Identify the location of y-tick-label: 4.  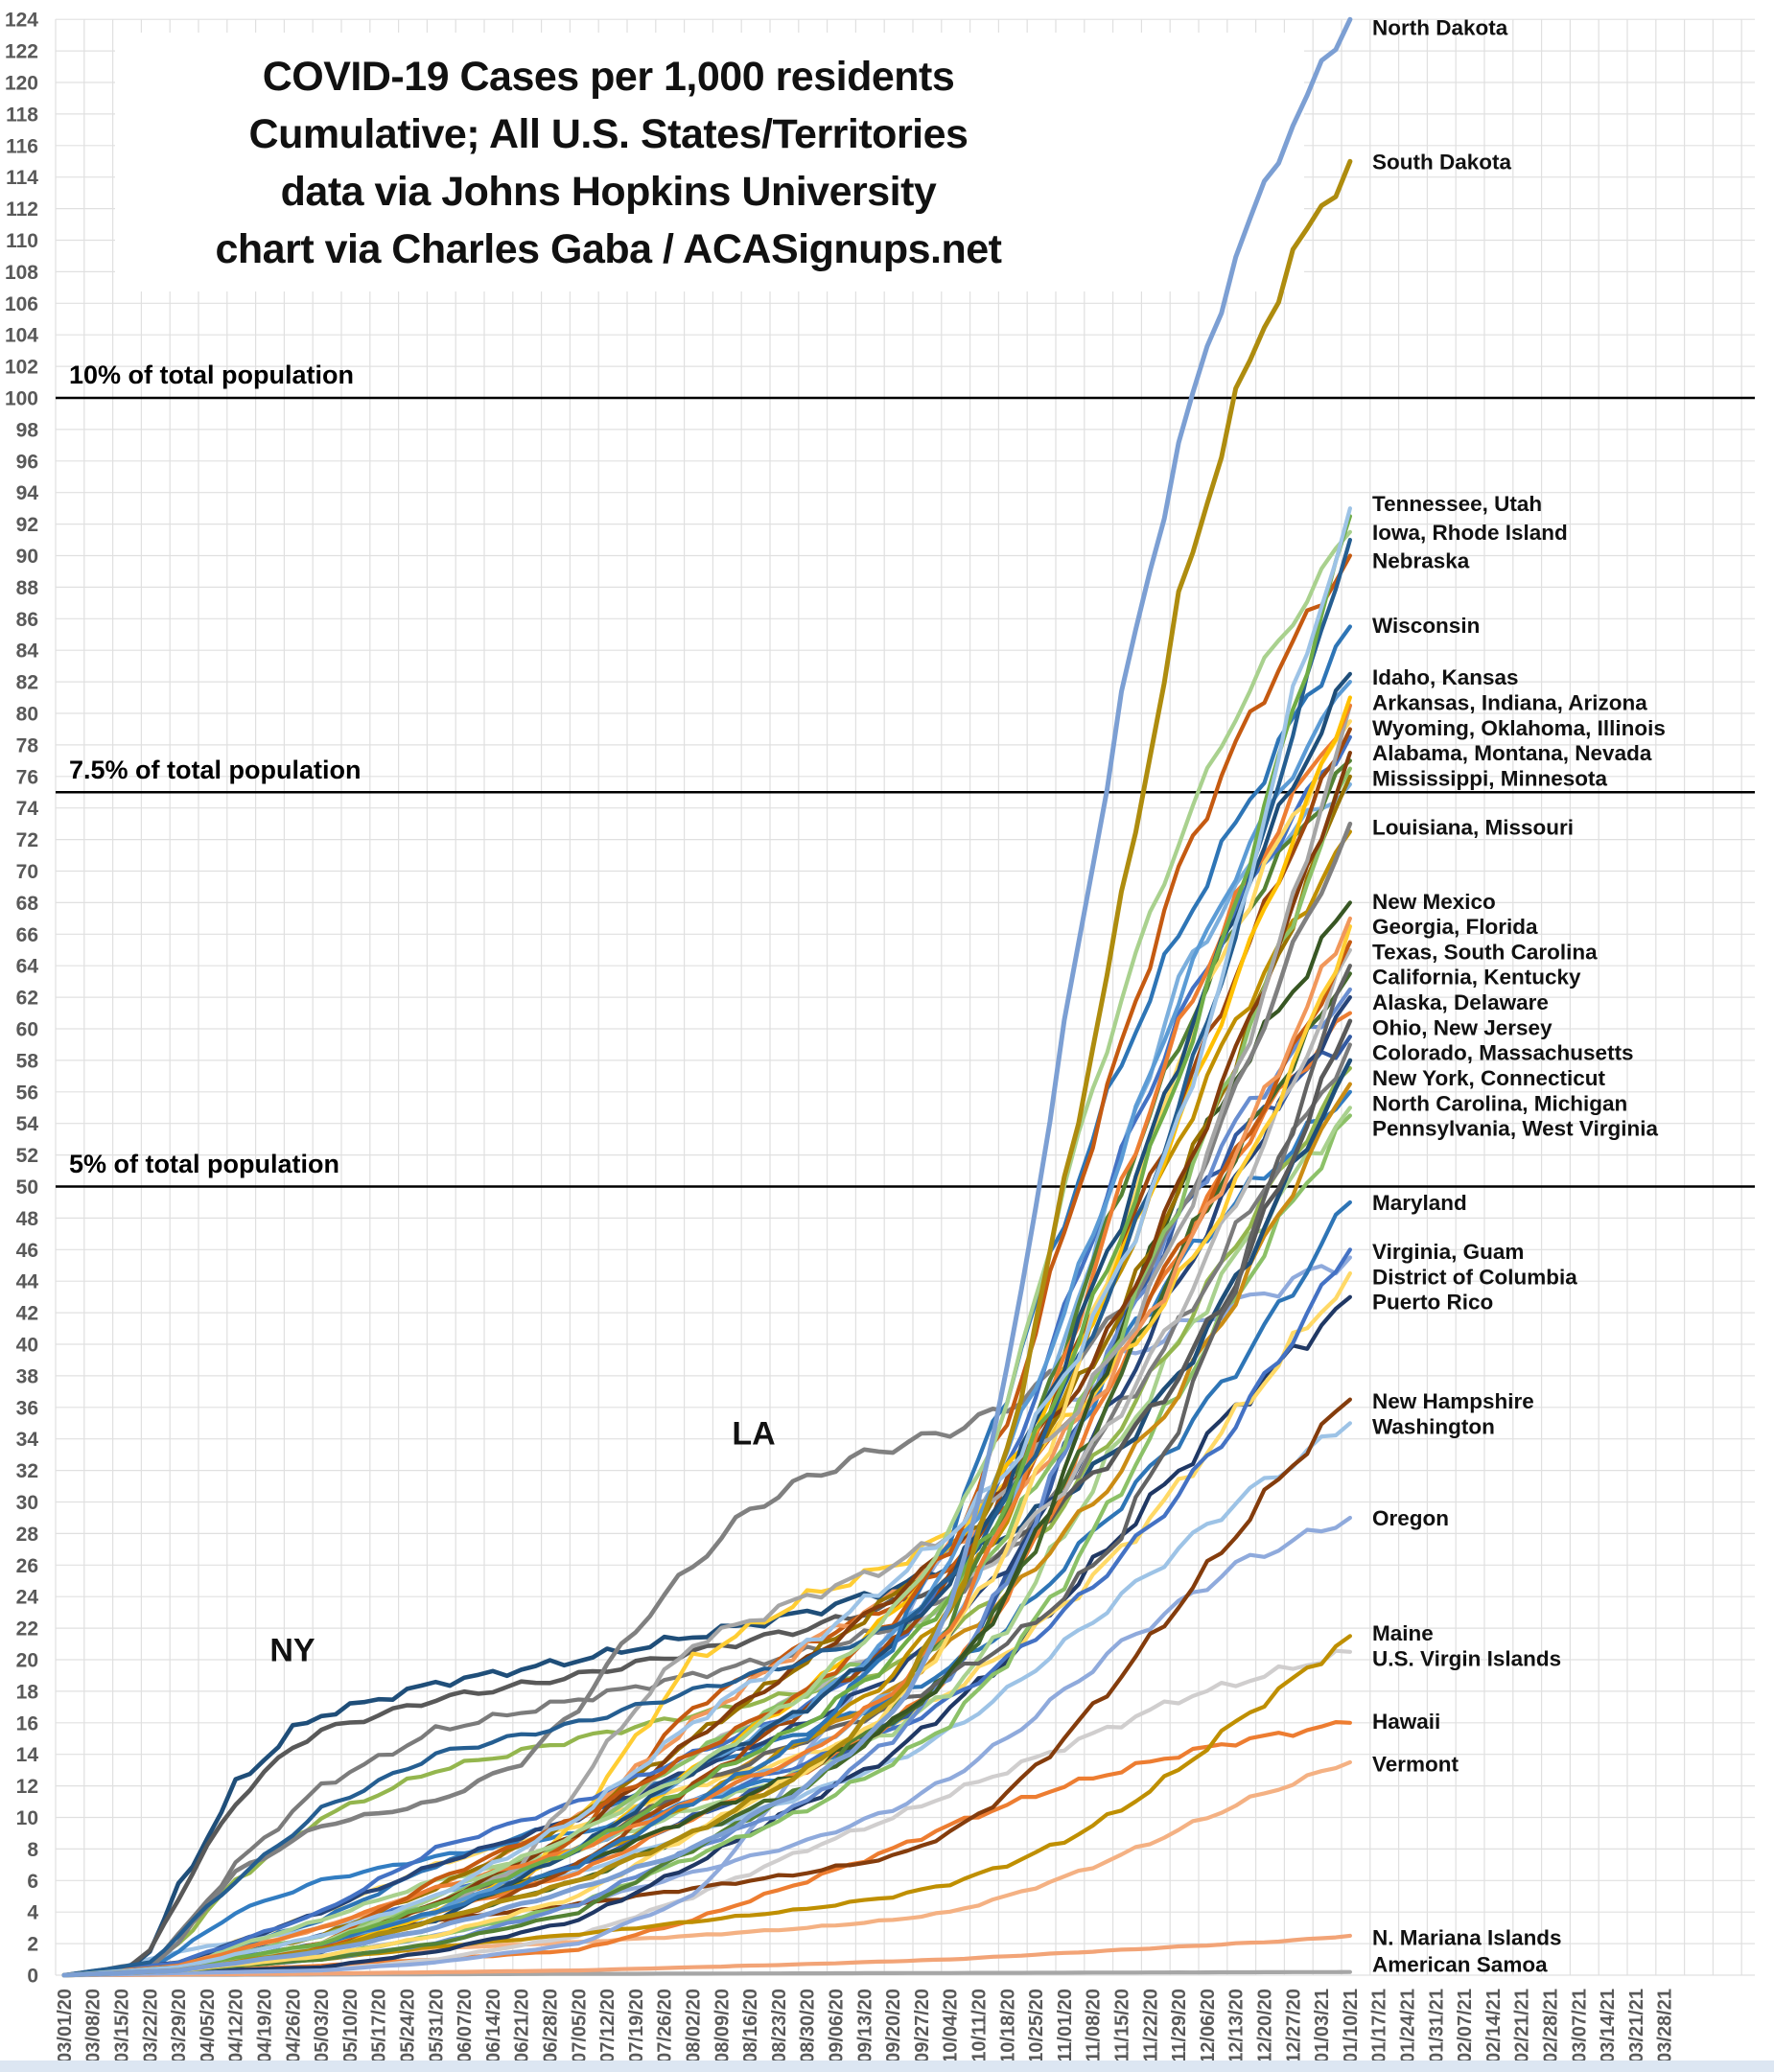
(32, 1913).